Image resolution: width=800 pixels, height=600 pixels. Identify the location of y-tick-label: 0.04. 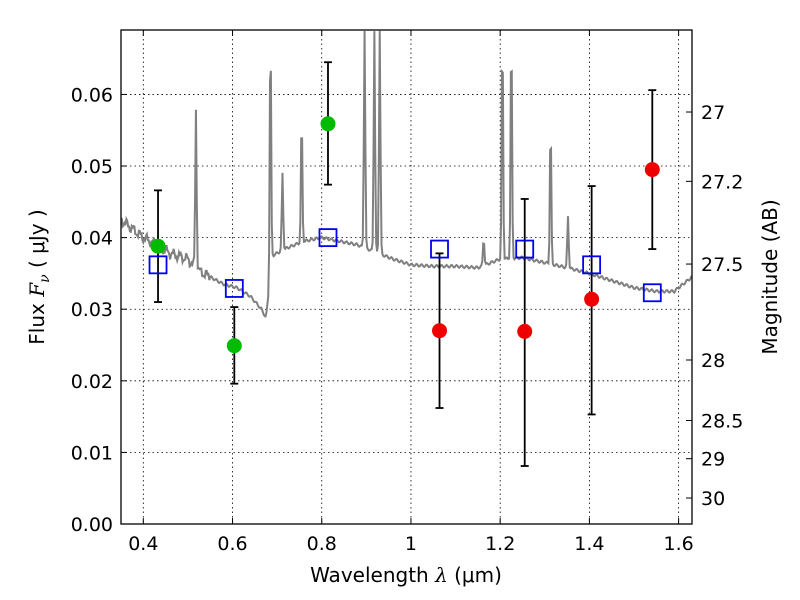
(92, 239).